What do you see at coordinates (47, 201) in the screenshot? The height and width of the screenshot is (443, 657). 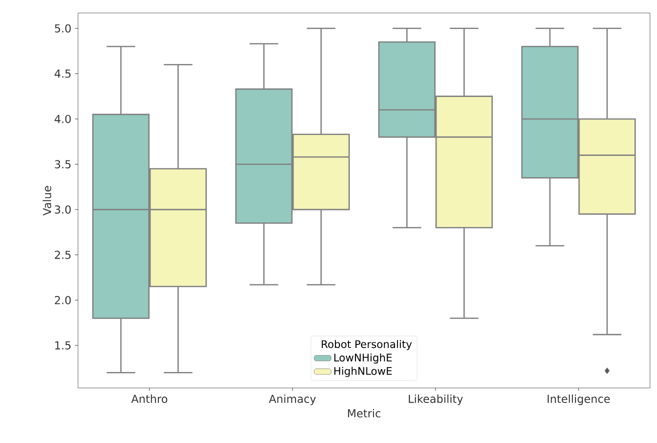 I see `y-axis-title: Value` at bounding box center [47, 201].